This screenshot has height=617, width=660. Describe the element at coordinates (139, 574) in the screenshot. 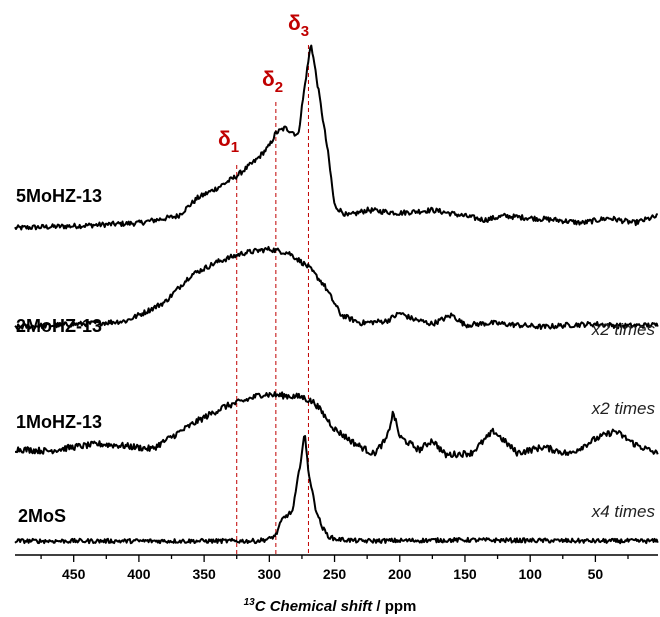

I see `x-tick-label: 400` at that location.